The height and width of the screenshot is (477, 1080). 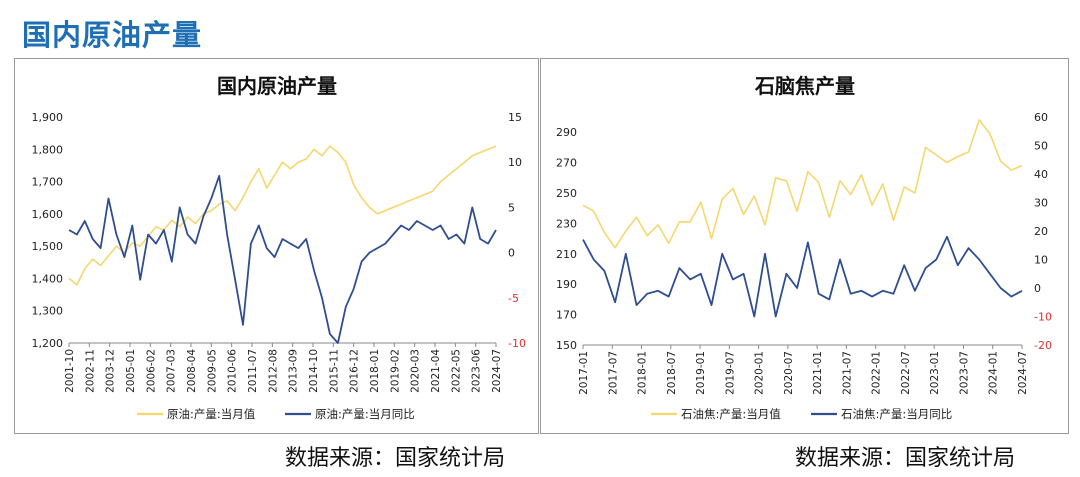 I want to click on left-axis-tick-label: 210, so click(x=566, y=254).